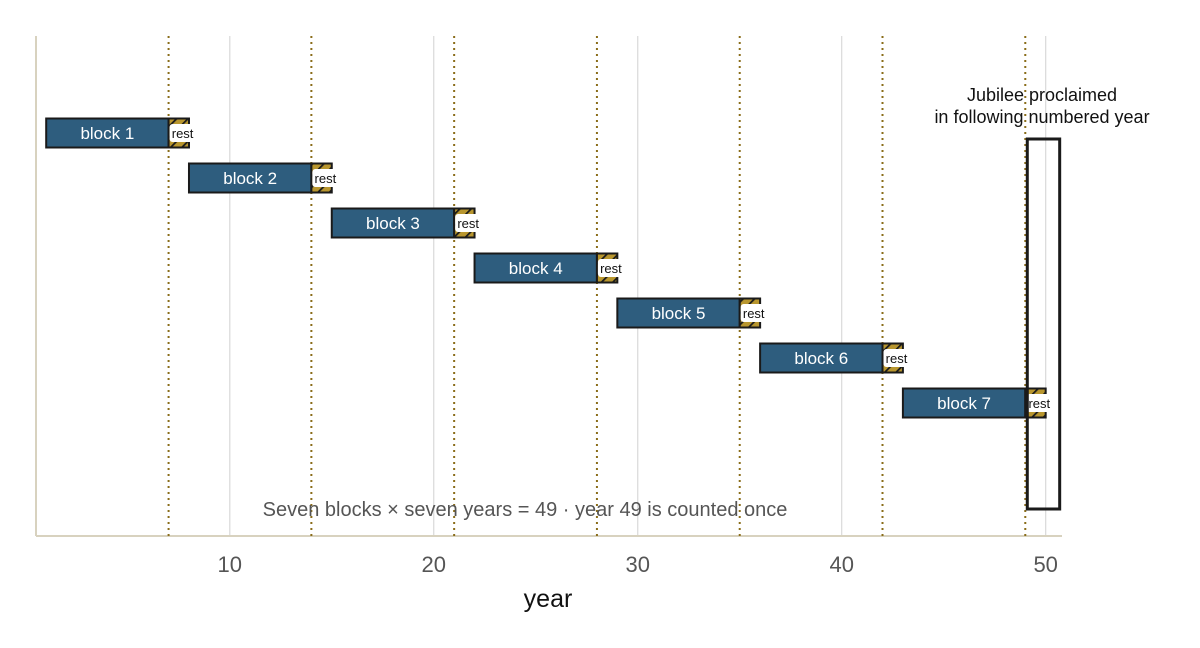  I want to click on jubilee-label-line: in following numbered year, so click(1041, 117).